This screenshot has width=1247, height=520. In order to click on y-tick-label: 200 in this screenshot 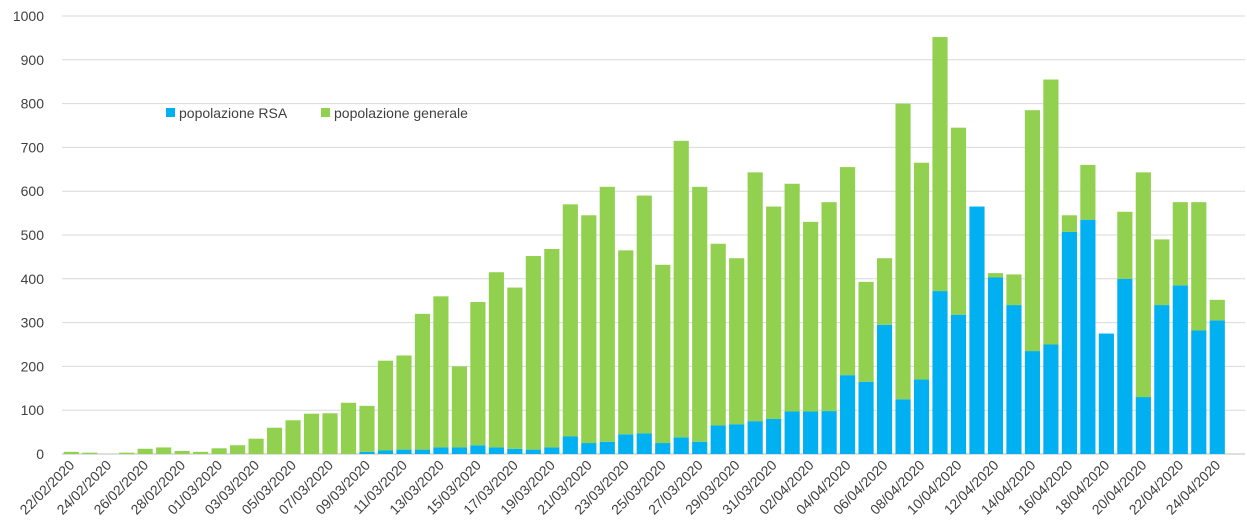, I will do `click(33, 366)`.